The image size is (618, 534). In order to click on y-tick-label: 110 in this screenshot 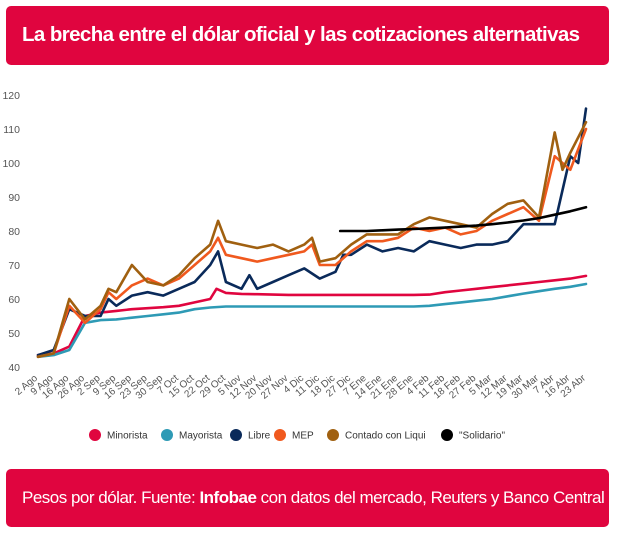, I will do `click(11, 130)`.